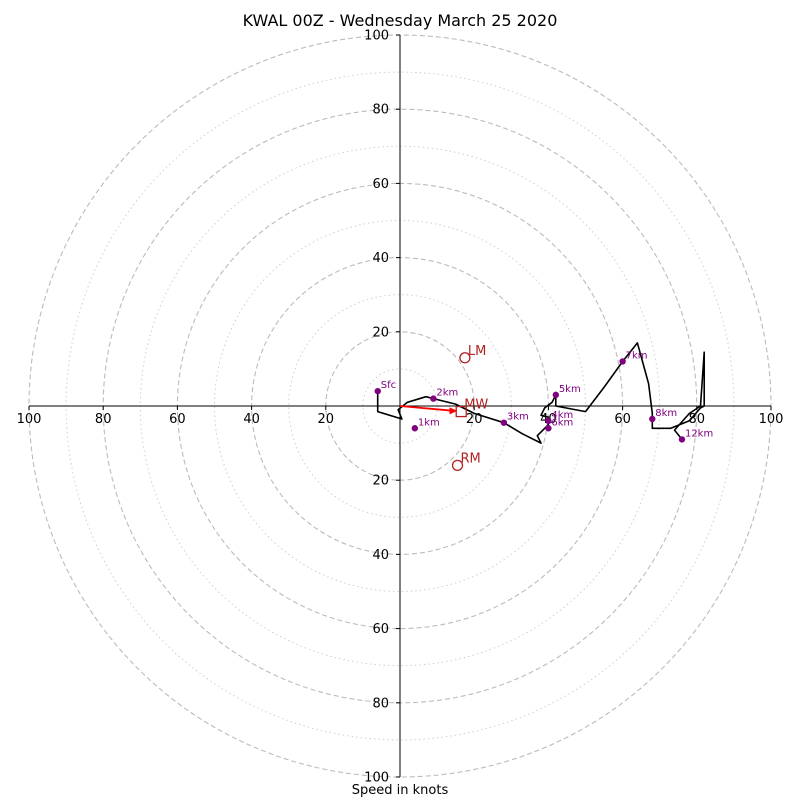  Describe the element at coordinates (548, 421) in the screenshot. I see `height-marker-4km` at that location.